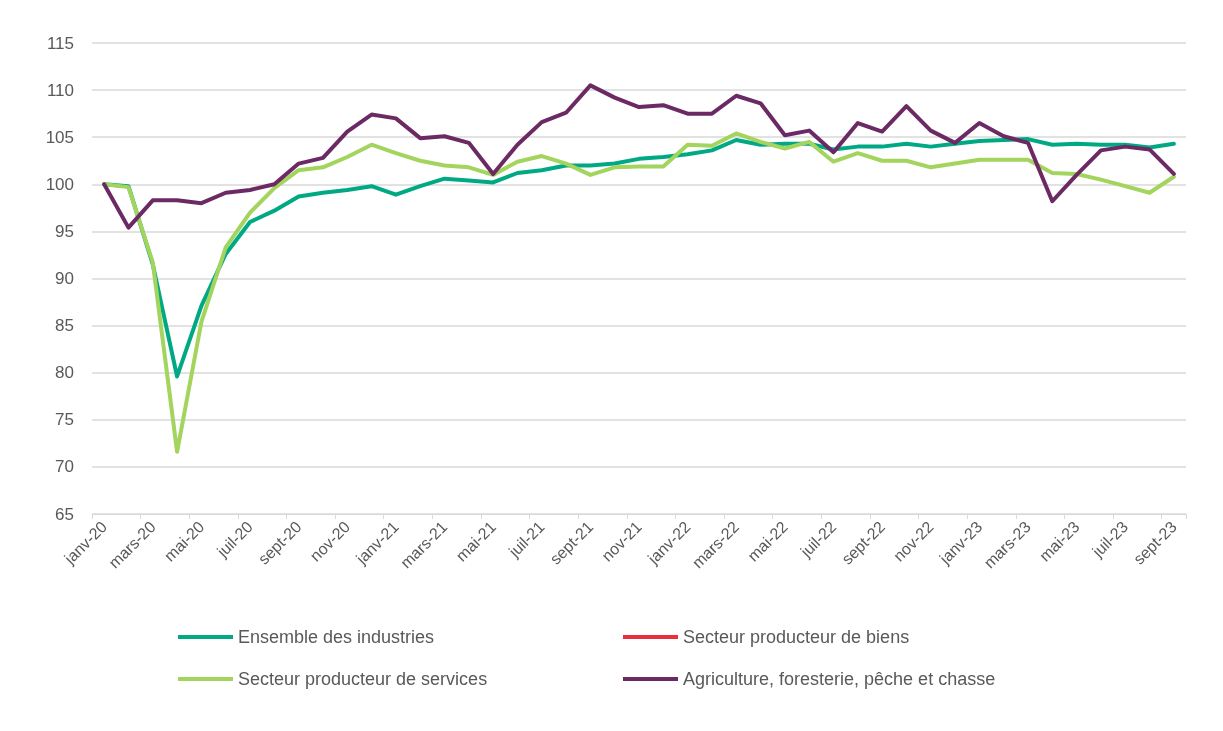 The width and height of the screenshot is (1223, 731). I want to click on legend-label: Secteur producteur de biens, so click(796, 637).